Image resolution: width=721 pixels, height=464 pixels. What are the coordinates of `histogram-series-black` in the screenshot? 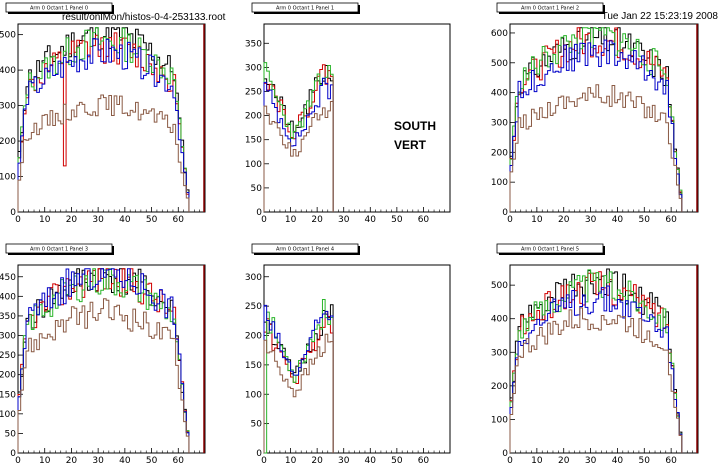 It's located at (596, 360).